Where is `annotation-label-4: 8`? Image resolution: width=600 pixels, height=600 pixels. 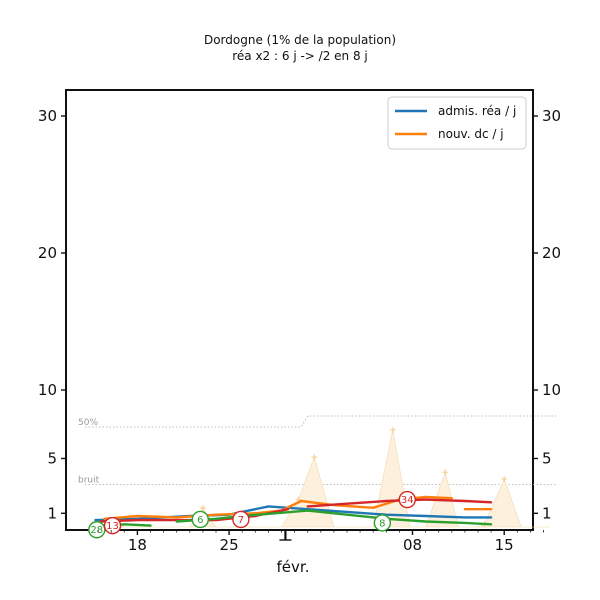
annotation-label-4: 8 is located at coordinates (382, 523).